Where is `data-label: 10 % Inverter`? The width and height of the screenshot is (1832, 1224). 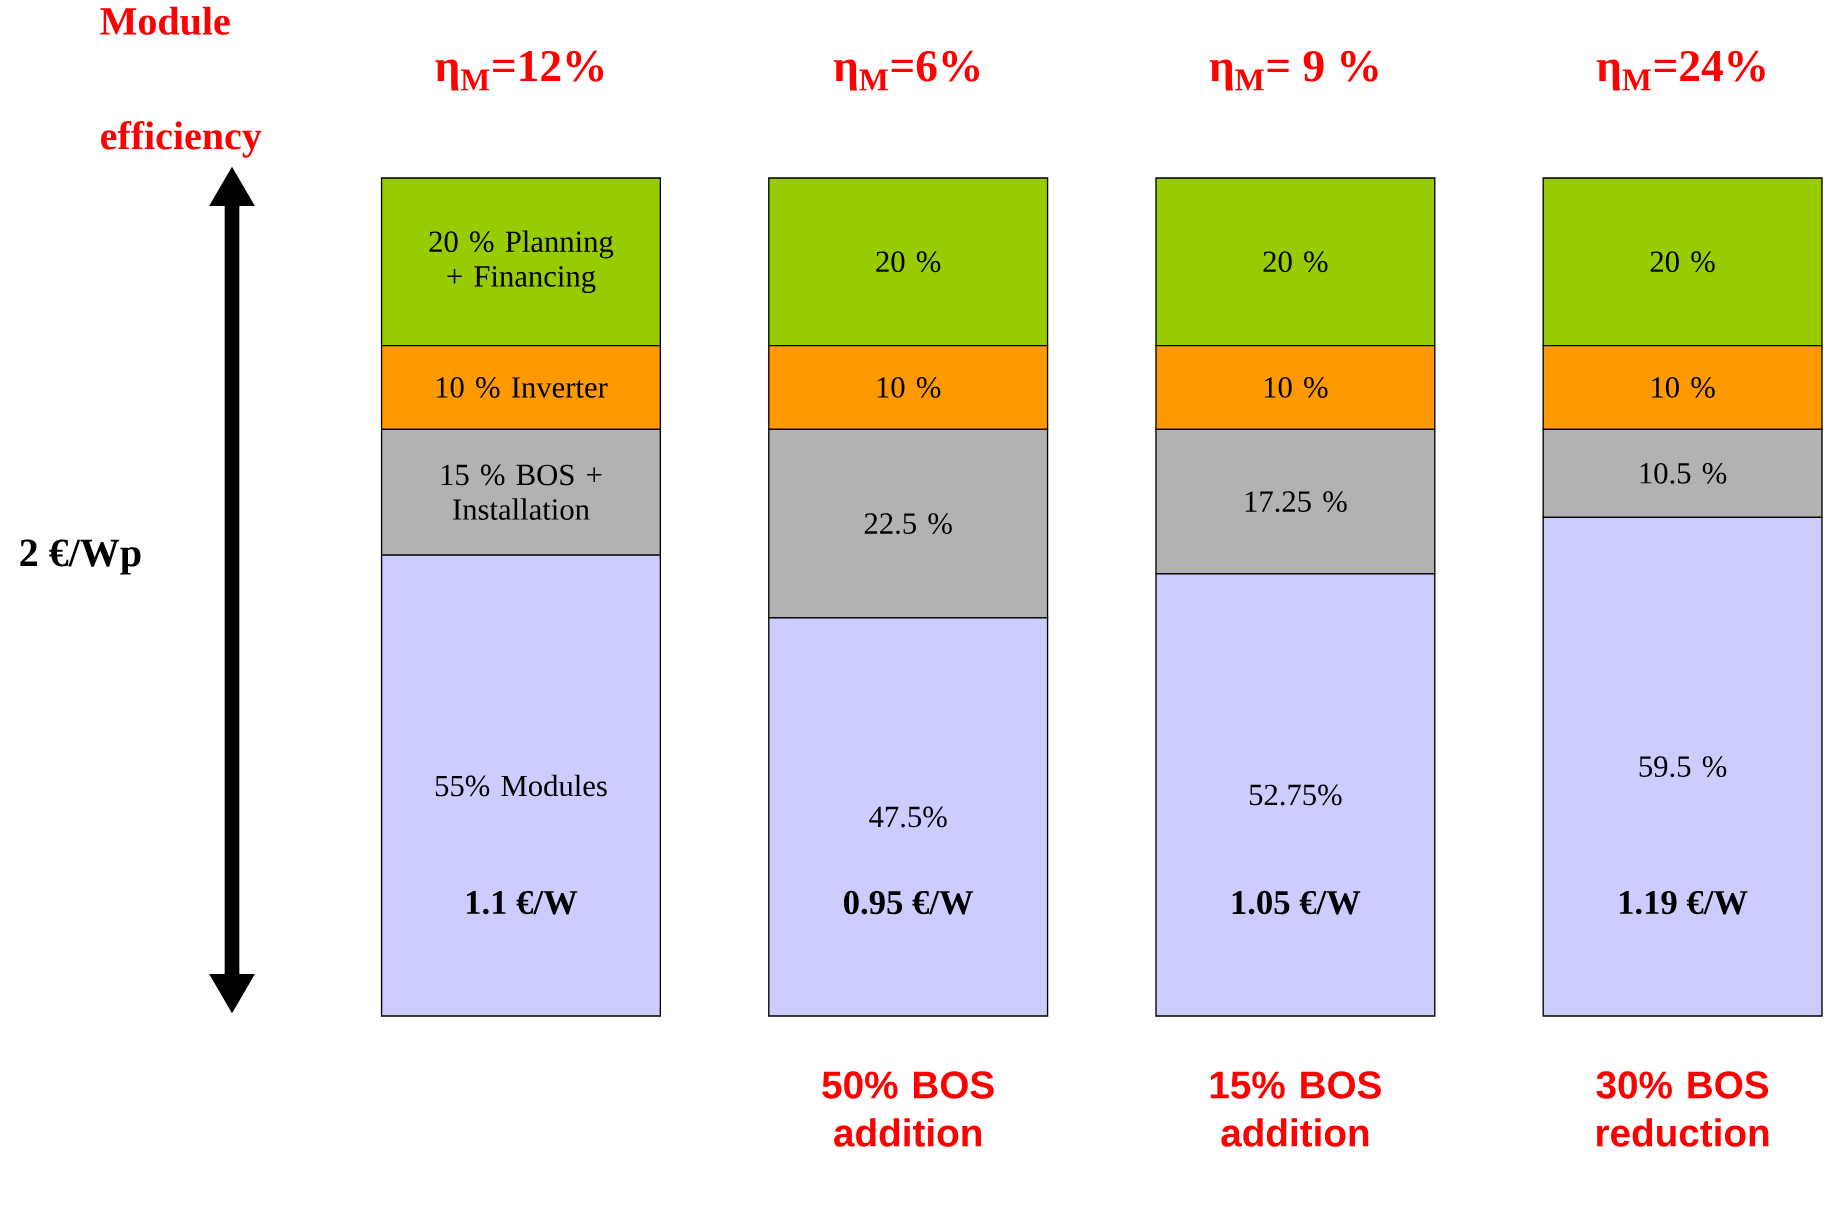 data-label: 10 % Inverter is located at coordinates (522, 387).